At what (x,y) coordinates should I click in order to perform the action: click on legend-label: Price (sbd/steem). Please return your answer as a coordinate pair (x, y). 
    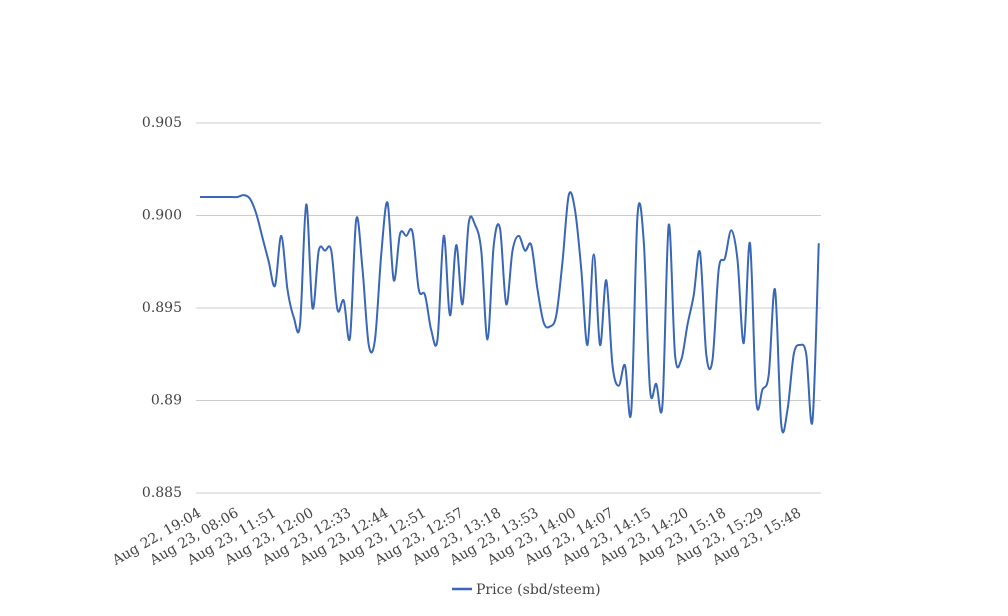
    Looking at the image, I should click on (538, 590).